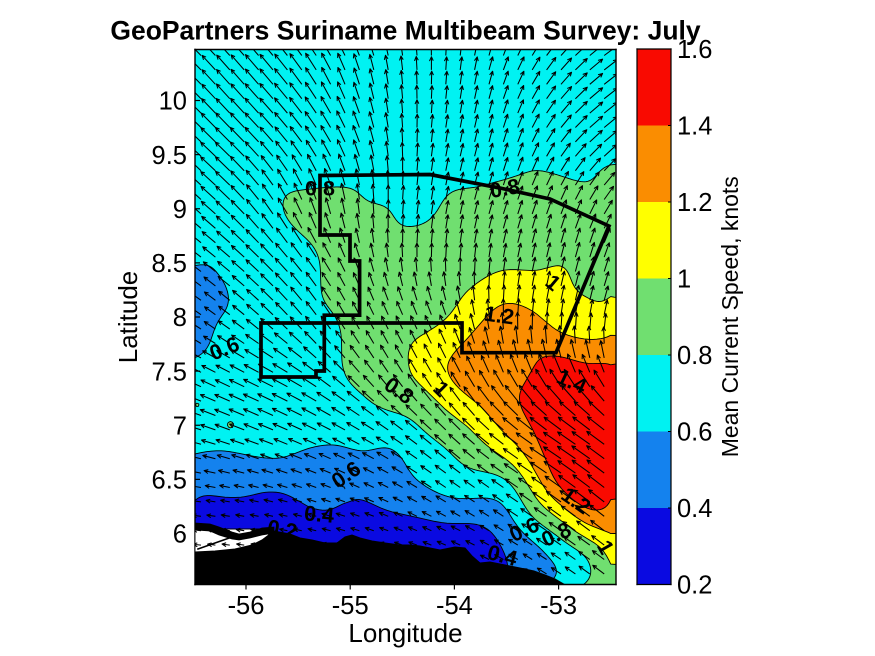 The width and height of the screenshot is (875, 656). Describe the element at coordinates (169, 264) in the screenshot. I see `svg-text: 8.5` at that location.